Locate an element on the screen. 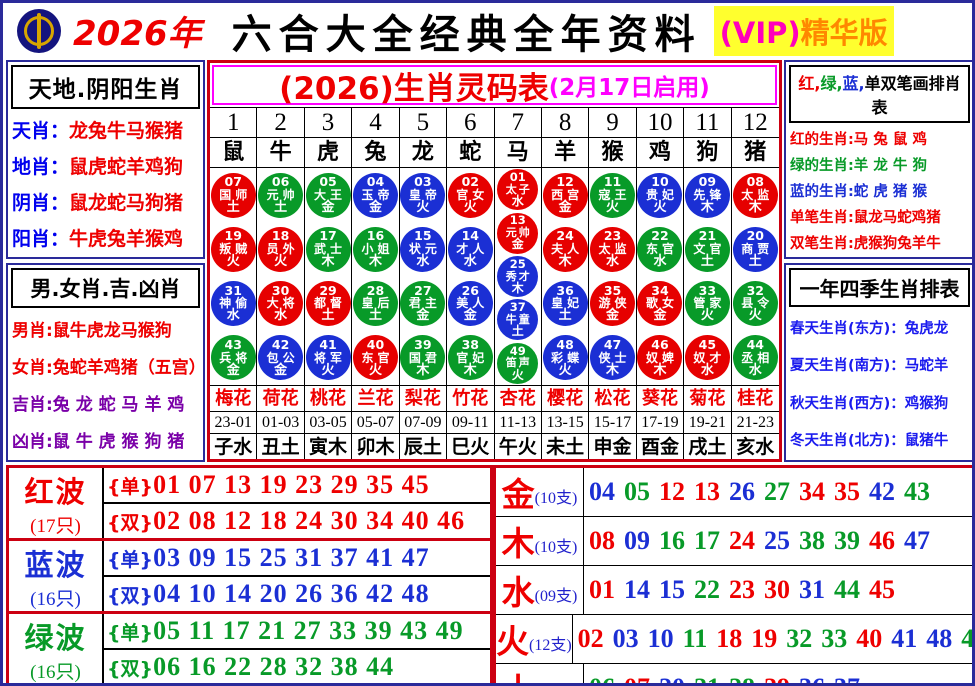 The height and width of the screenshot is (686, 975). element-number: 14 is located at coordinates (637, 589).